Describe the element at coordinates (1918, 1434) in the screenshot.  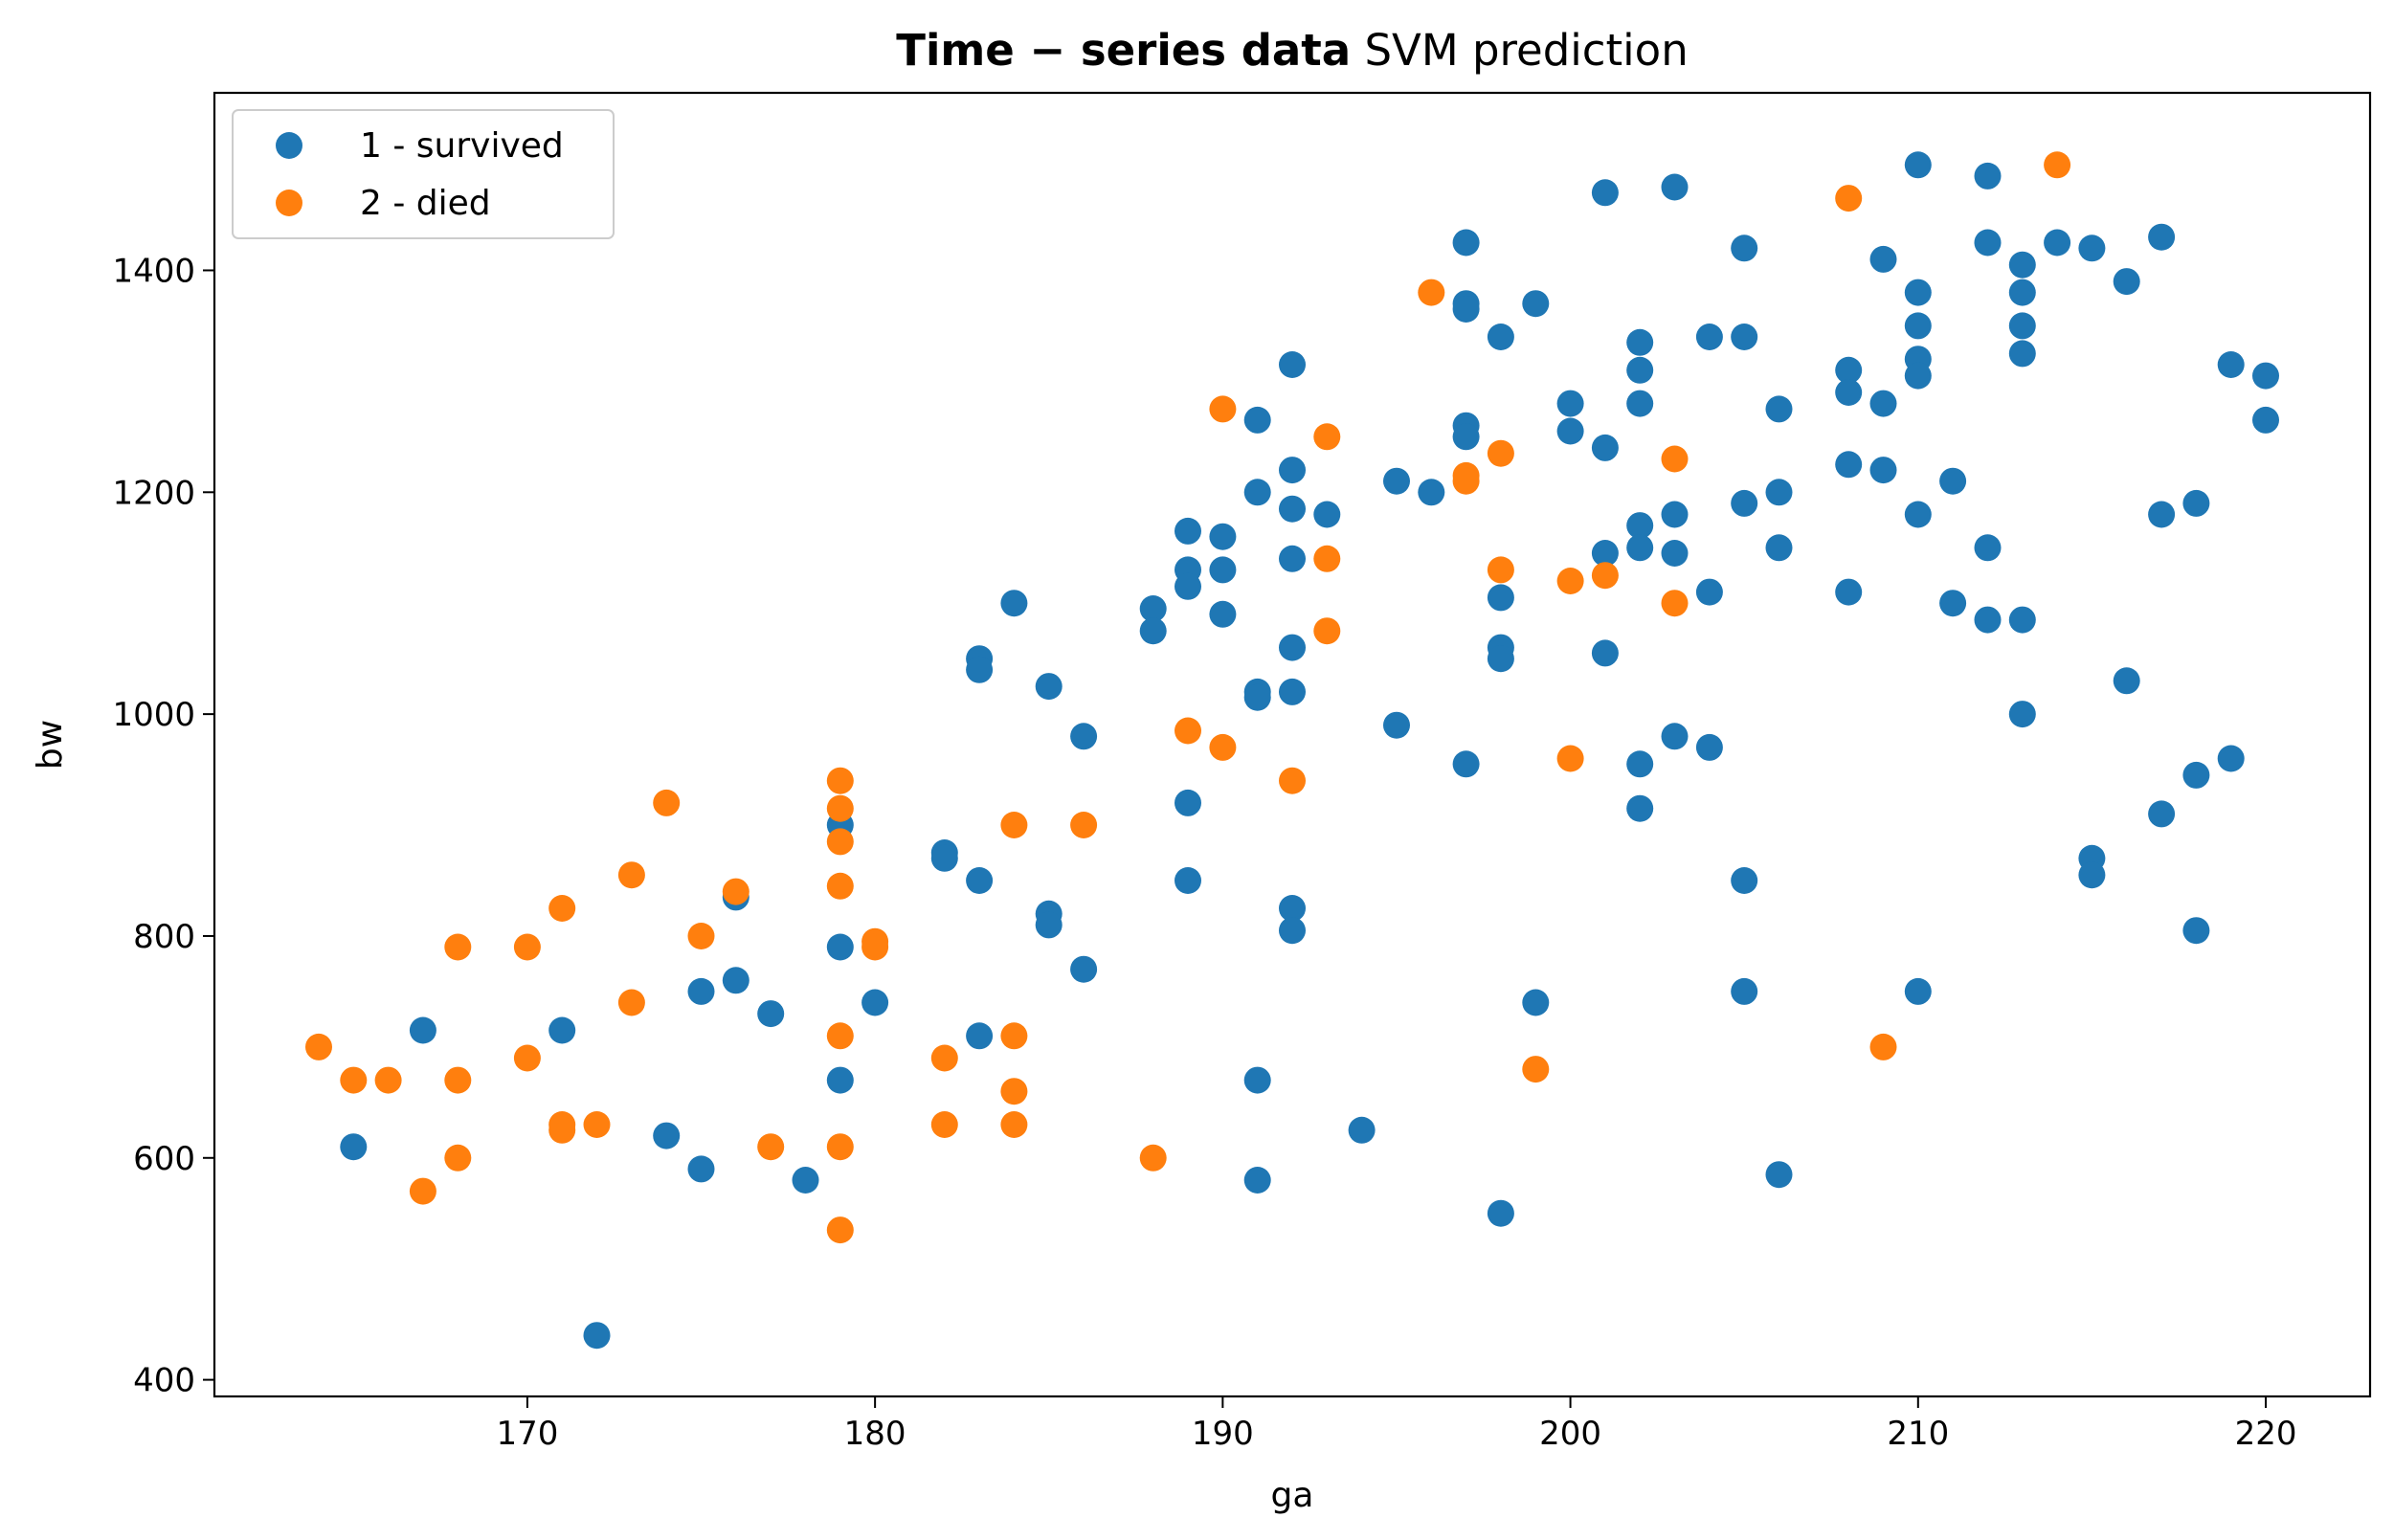
I see `x-tick-label: 210` at that location.